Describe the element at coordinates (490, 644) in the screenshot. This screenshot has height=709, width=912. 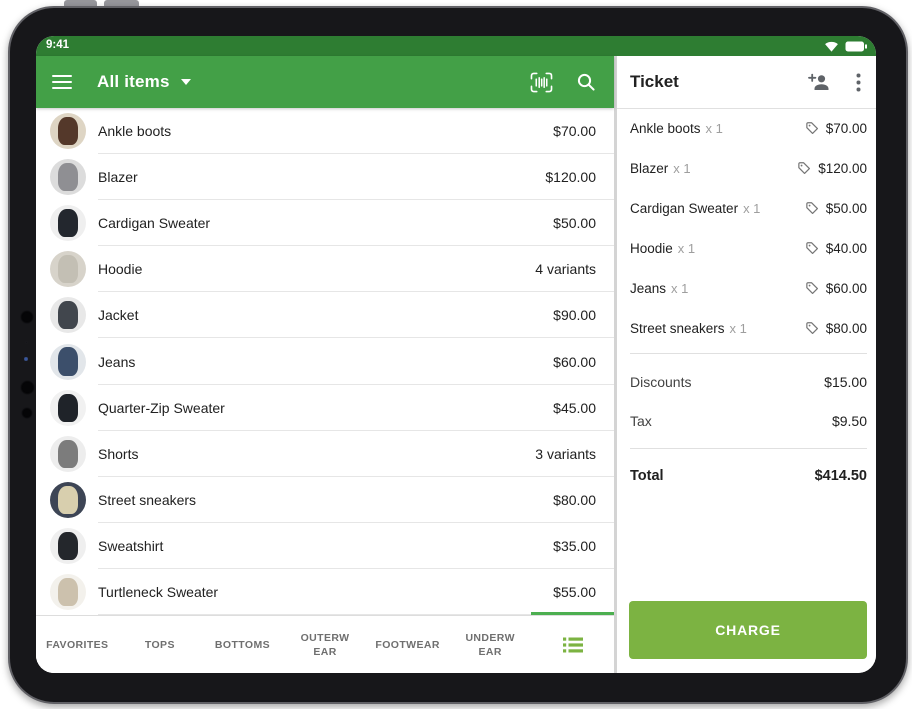
I see `tab-underw-ear: UNDERW EAR` at that location.